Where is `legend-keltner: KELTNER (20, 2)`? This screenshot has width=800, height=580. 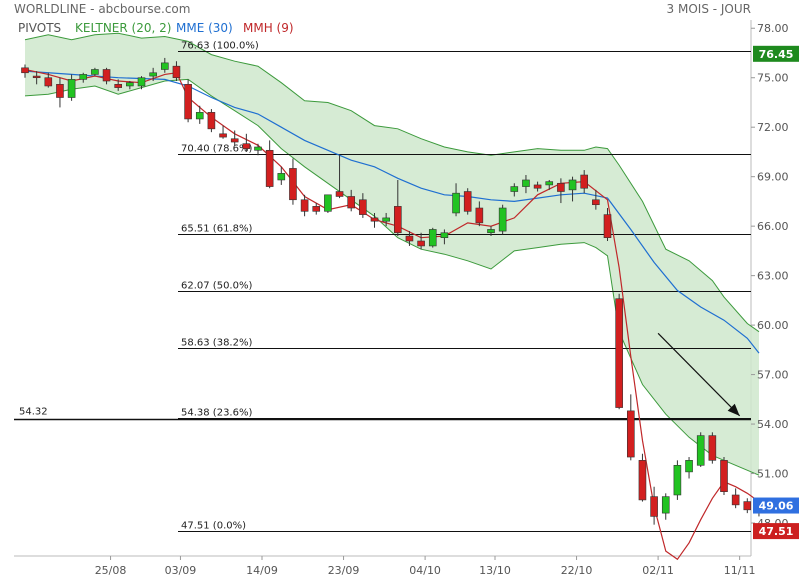
legend-keltner: KELTNER (20, 2) is located at coordinates (123, 28).